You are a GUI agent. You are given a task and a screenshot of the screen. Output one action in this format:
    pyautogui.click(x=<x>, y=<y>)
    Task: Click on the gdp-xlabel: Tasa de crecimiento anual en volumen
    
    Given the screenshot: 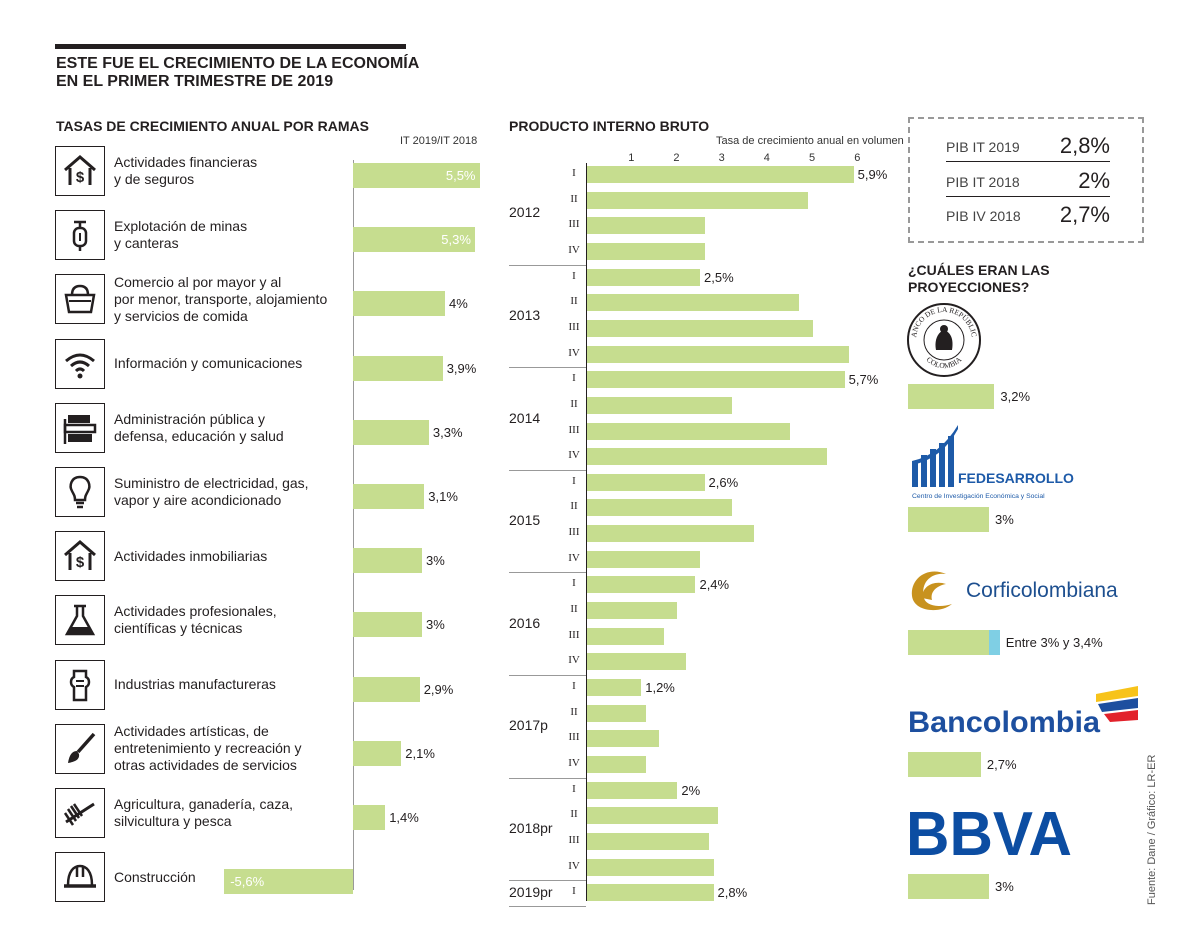 What is the action you would take?
    pyautogui.click(x=810, y=141)
    